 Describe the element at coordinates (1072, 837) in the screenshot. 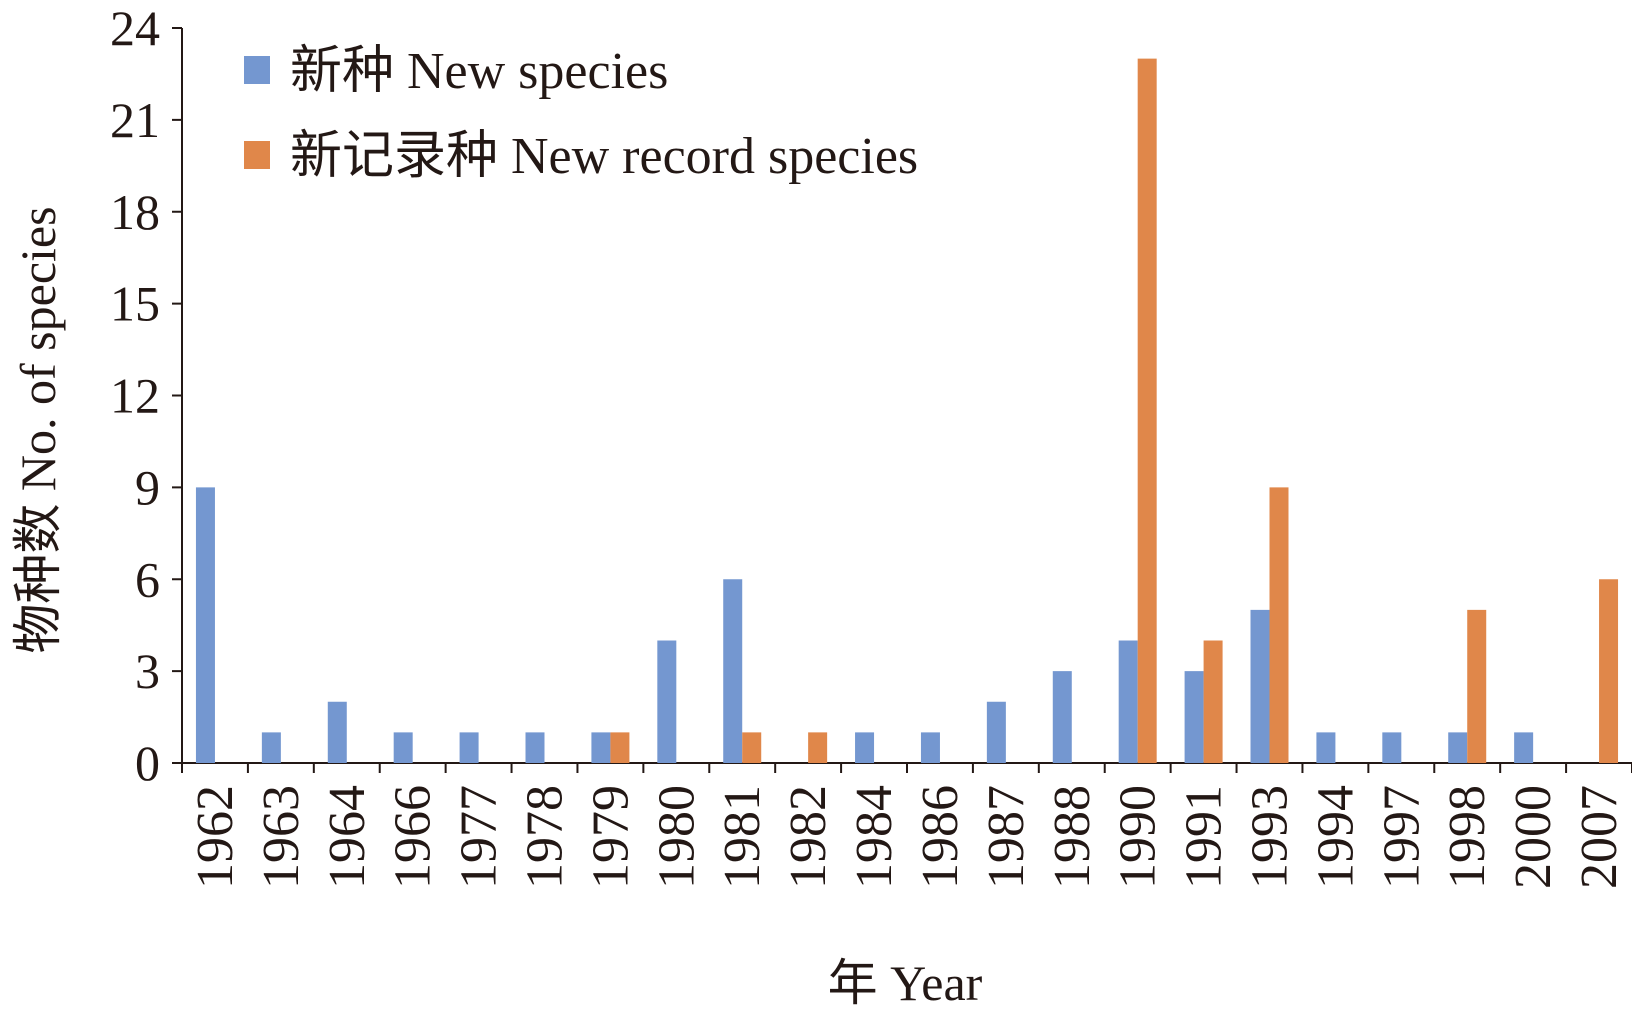

I see `x-tick-label: 1988` at that location.